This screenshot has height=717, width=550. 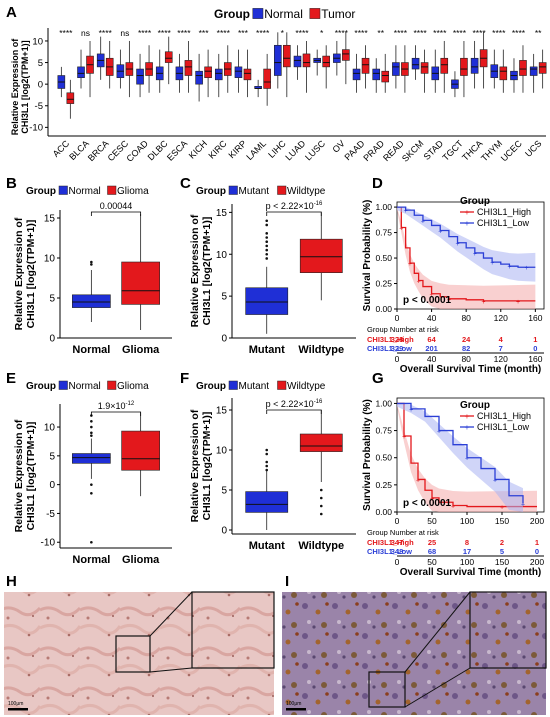 What do you see at coordinates (211, 191) in the screenshot?
I see `legend-title: Group` at bounding box center [211, 191].